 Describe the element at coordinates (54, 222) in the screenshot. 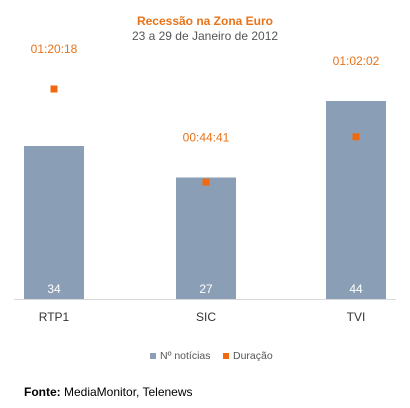

I see `bar-rtp1` at that location.